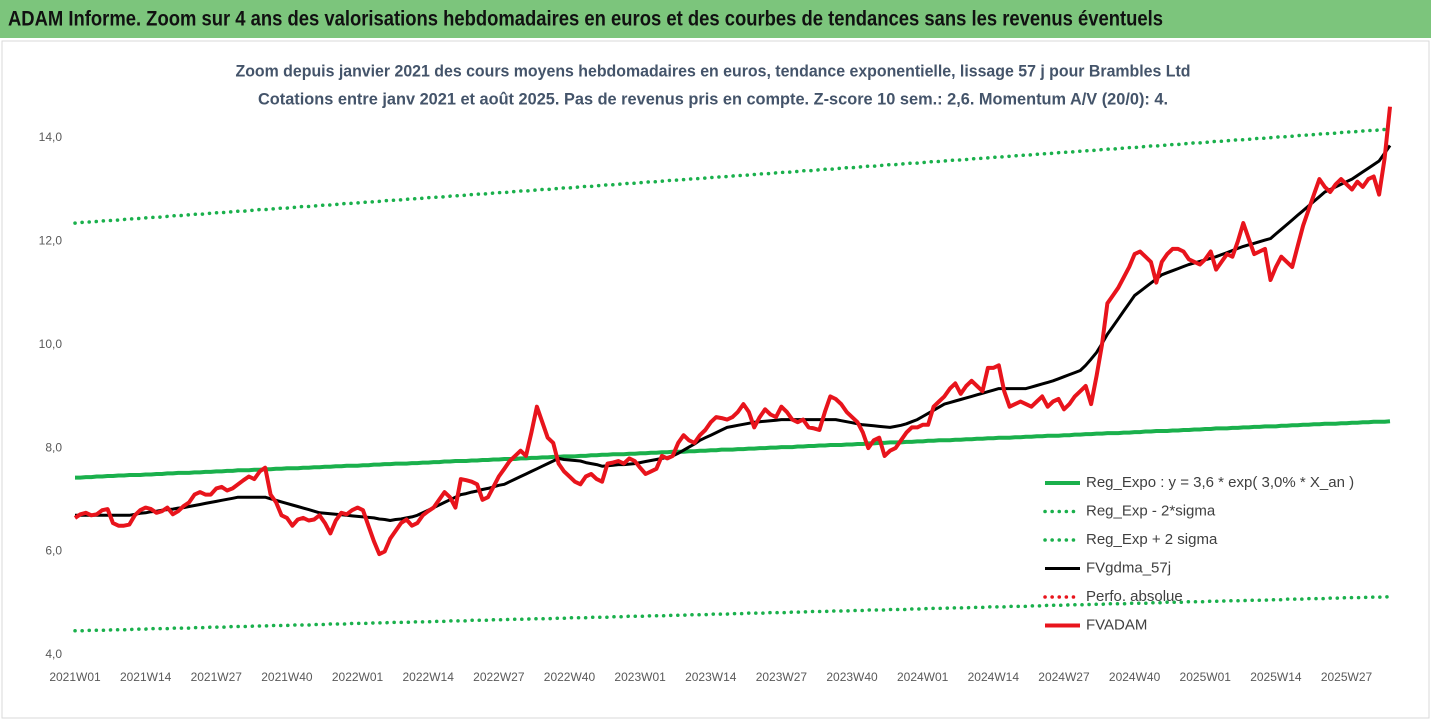 The height and width of the screenshot is (726, 1431). I want to click on x-tick-label: 2022W14, so click(429, 677).